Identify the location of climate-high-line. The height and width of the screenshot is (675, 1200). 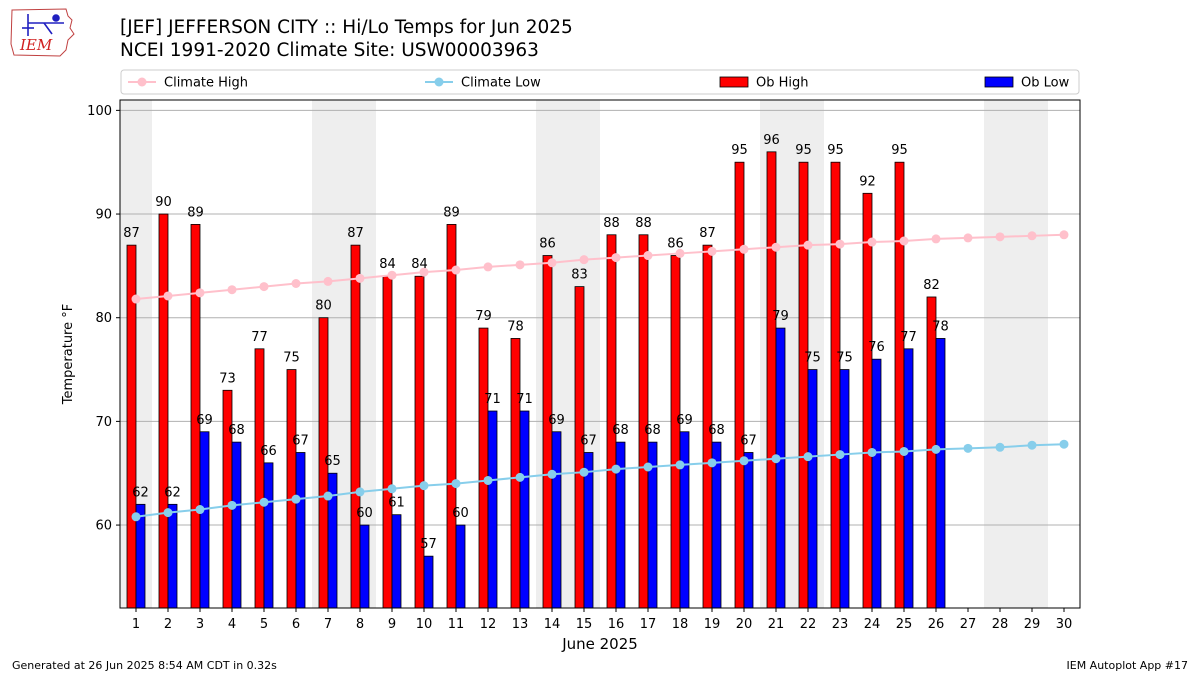
(600, 267).